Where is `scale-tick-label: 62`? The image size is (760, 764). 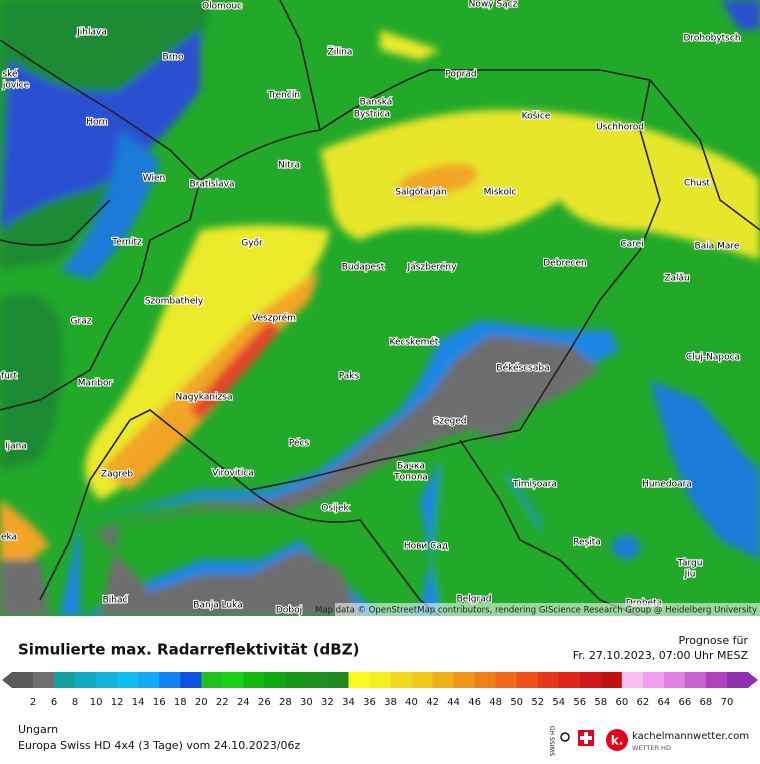
scale-tick-label: 62 is located at coordinates (642, 702).